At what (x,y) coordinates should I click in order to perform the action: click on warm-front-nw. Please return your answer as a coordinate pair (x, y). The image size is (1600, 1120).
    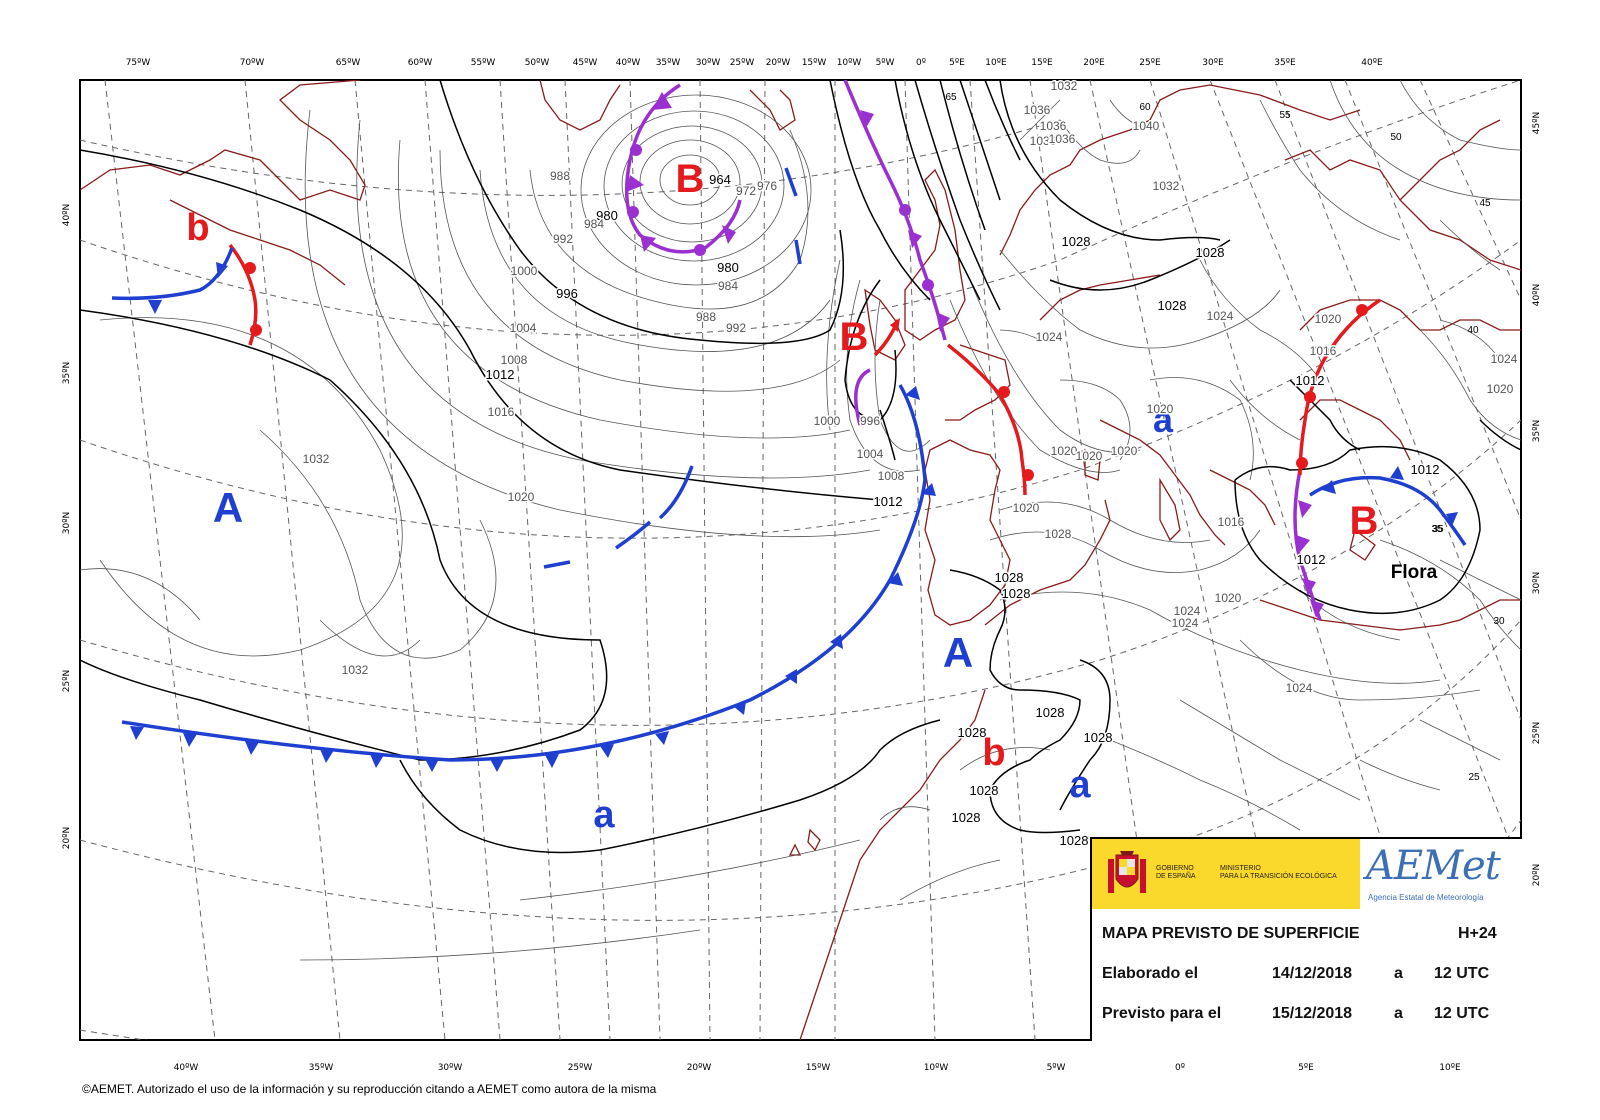
    Looking at the image, I should click on (245, 294).